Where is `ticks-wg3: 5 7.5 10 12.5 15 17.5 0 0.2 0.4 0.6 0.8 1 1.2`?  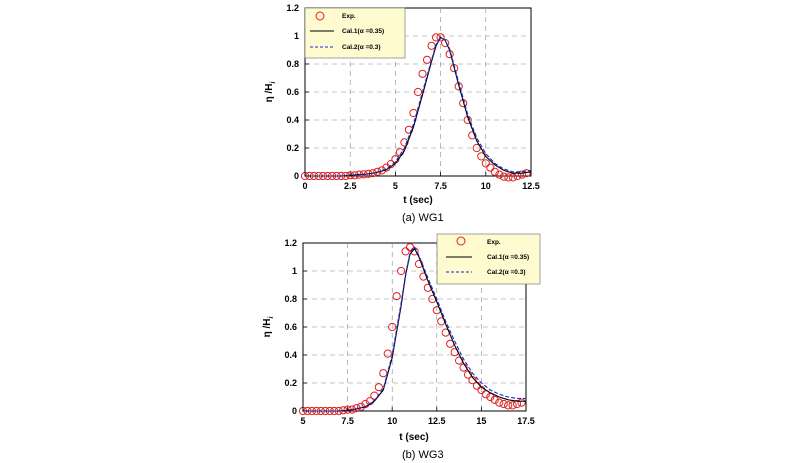
ticks-wg3: 5 7.5 10 12.5 15 17.5 0 0.2 0.4 0.6 0.8 1 1.2 is located at coordinates (409, 332).